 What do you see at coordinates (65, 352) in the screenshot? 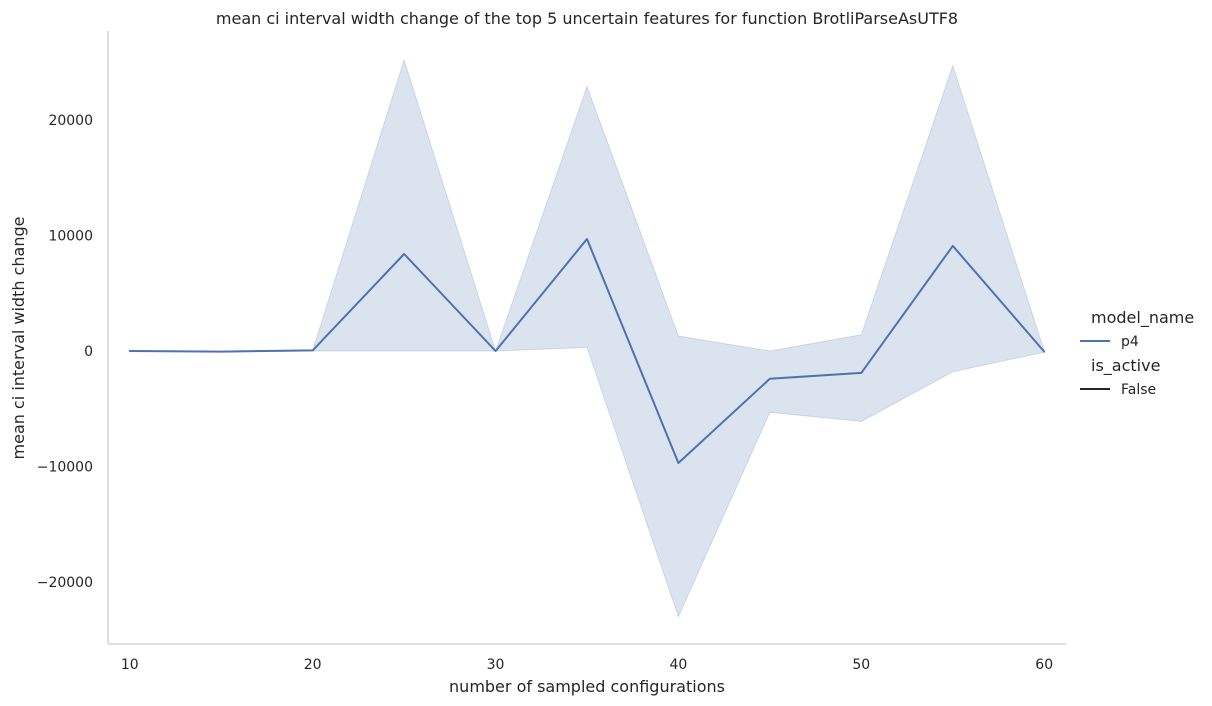
I see `y-tick-labels: −20000 −10000 0 10000 20000` at bounding box center [65, 352].